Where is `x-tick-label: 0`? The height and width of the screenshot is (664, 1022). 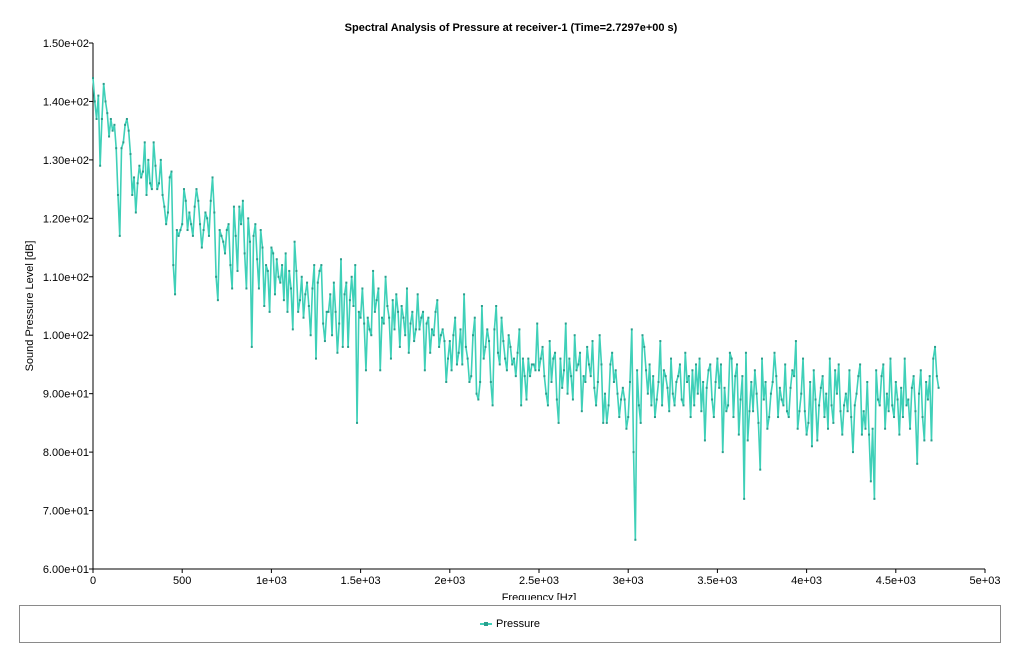
x-tick-label: 0 is located at coordinates (93, 581).